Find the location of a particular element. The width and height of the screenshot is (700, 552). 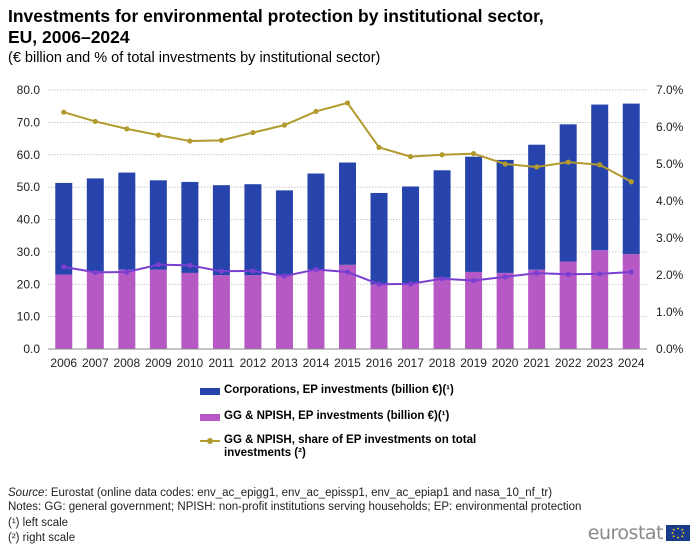

x-tick-label: 2023 is located at coordinates (599, 363).